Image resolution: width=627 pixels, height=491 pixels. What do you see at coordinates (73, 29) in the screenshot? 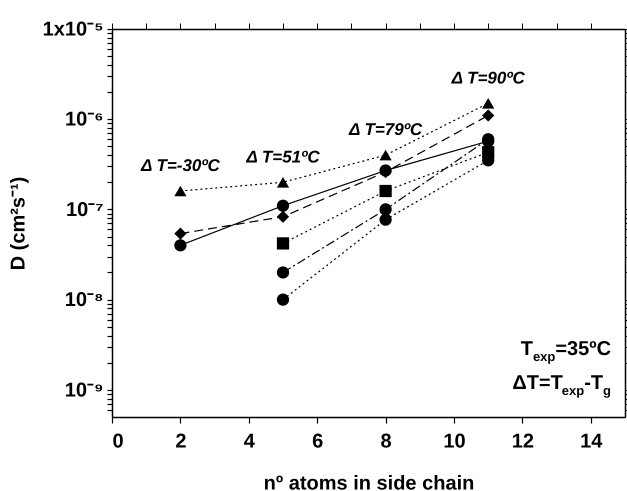
I see `y-tick-label: 1x10⁻⁵` at bounding box center [73, 29].